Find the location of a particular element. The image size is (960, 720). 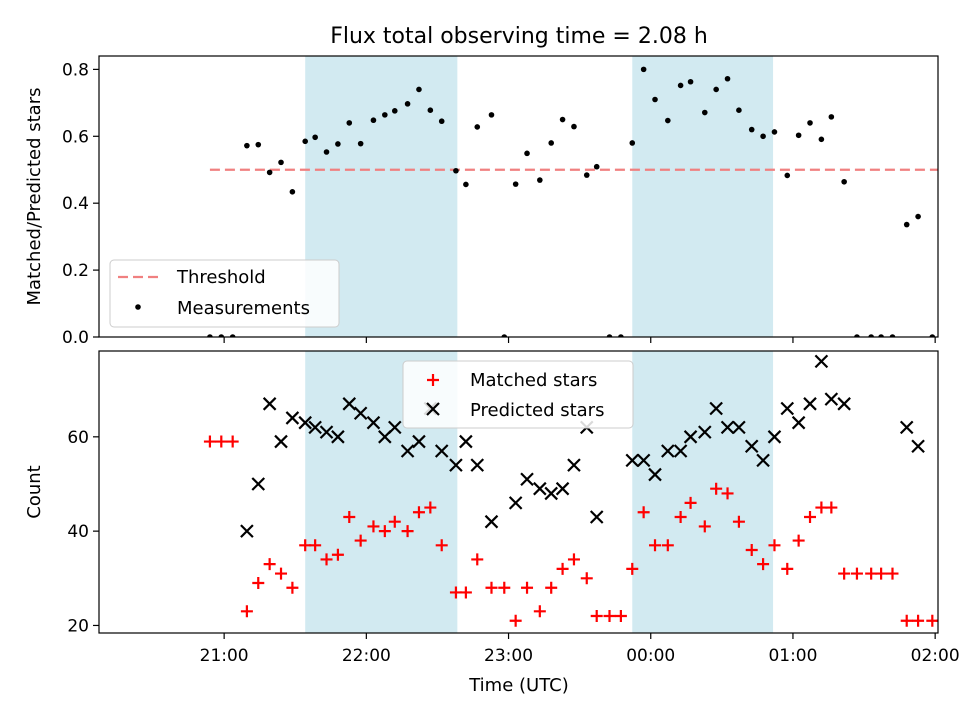

y-tick-label: 0.6 is located at coordinates (75, 137).